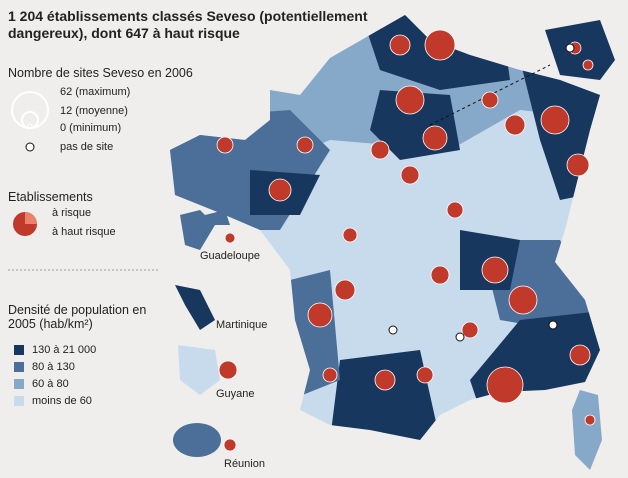 The width and height of the screenshot is (628, 478). I want to click on density-label: 130 à 21 000, so click(64, 350).